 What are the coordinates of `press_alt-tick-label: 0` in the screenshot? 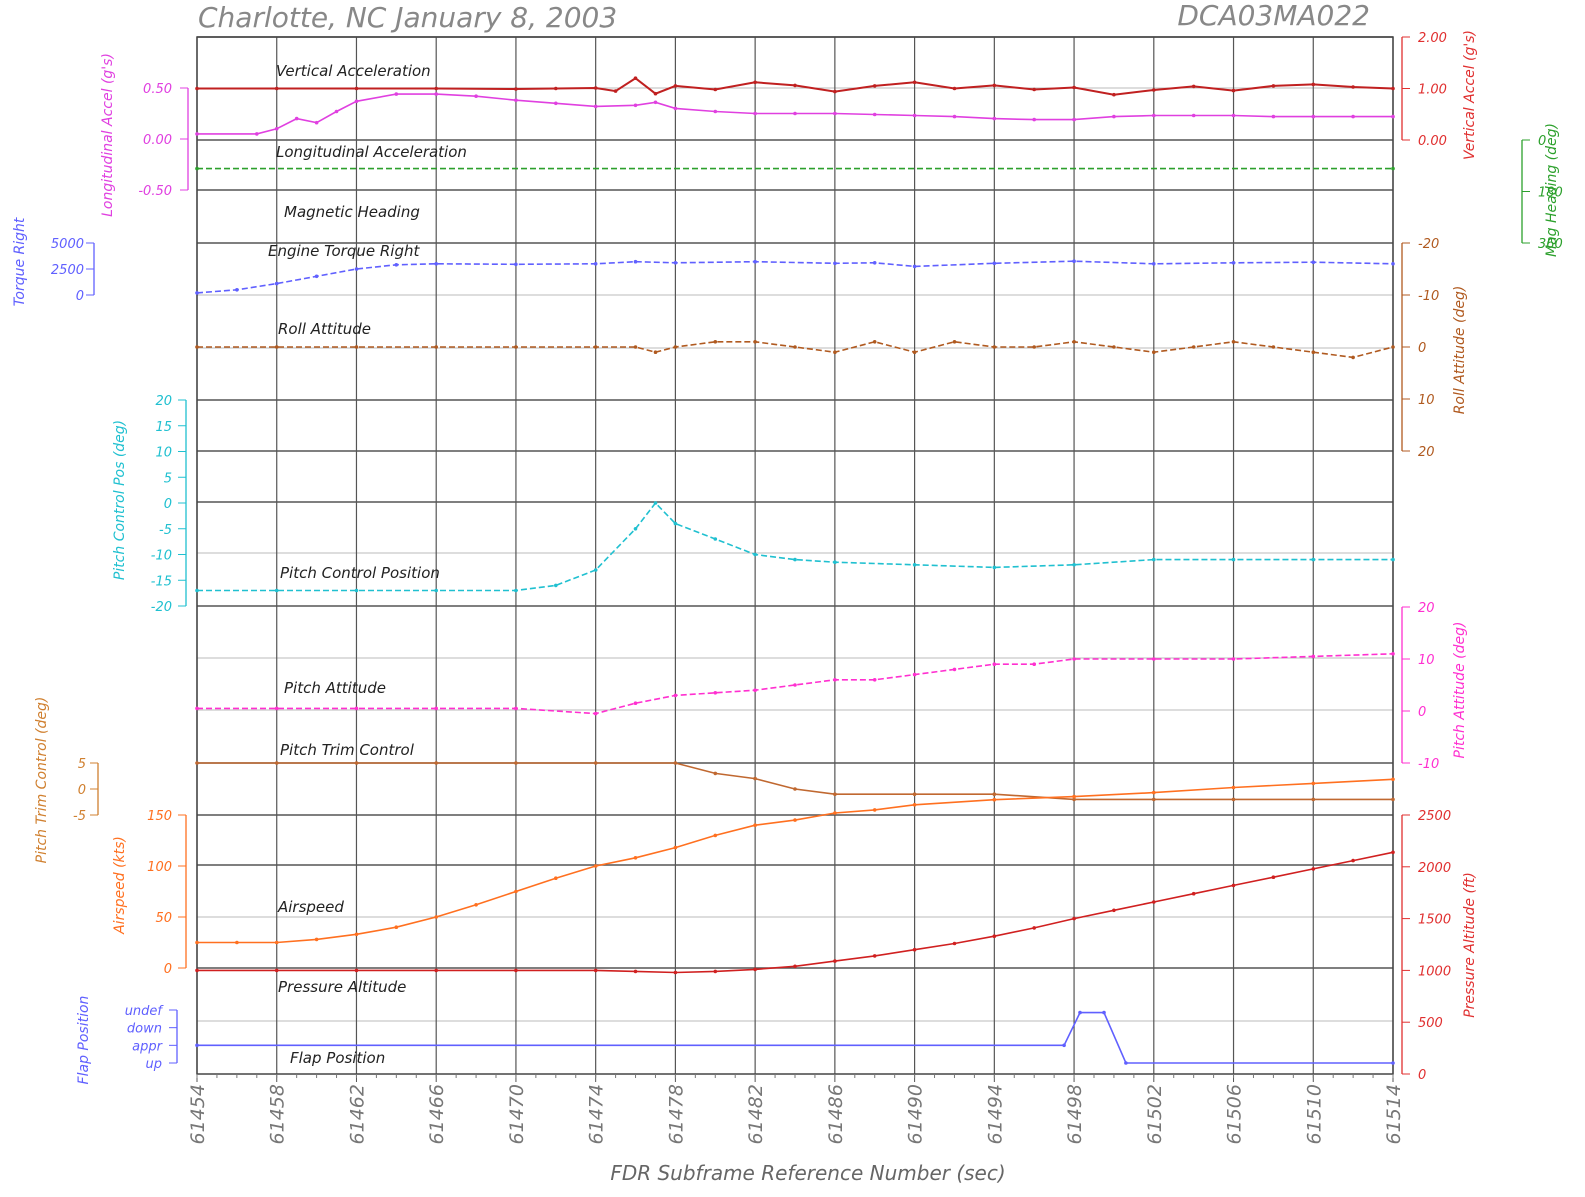 It's located at (1422, 1075).